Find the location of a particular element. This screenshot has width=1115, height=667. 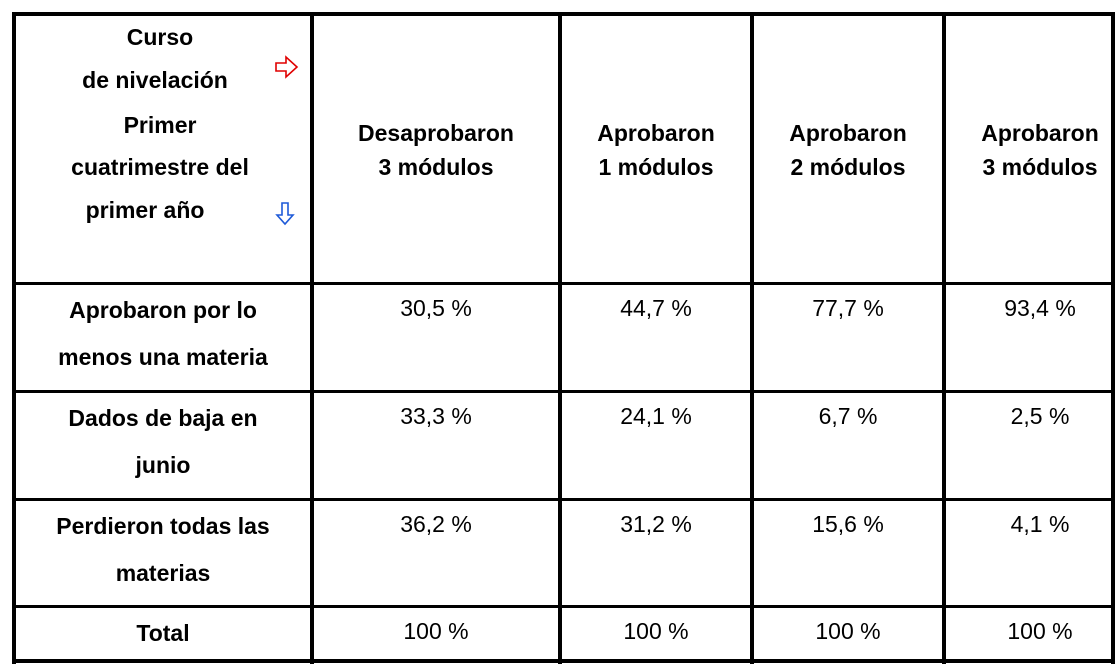

cell-value: 36,2 % is located at coordinates (436, 524).